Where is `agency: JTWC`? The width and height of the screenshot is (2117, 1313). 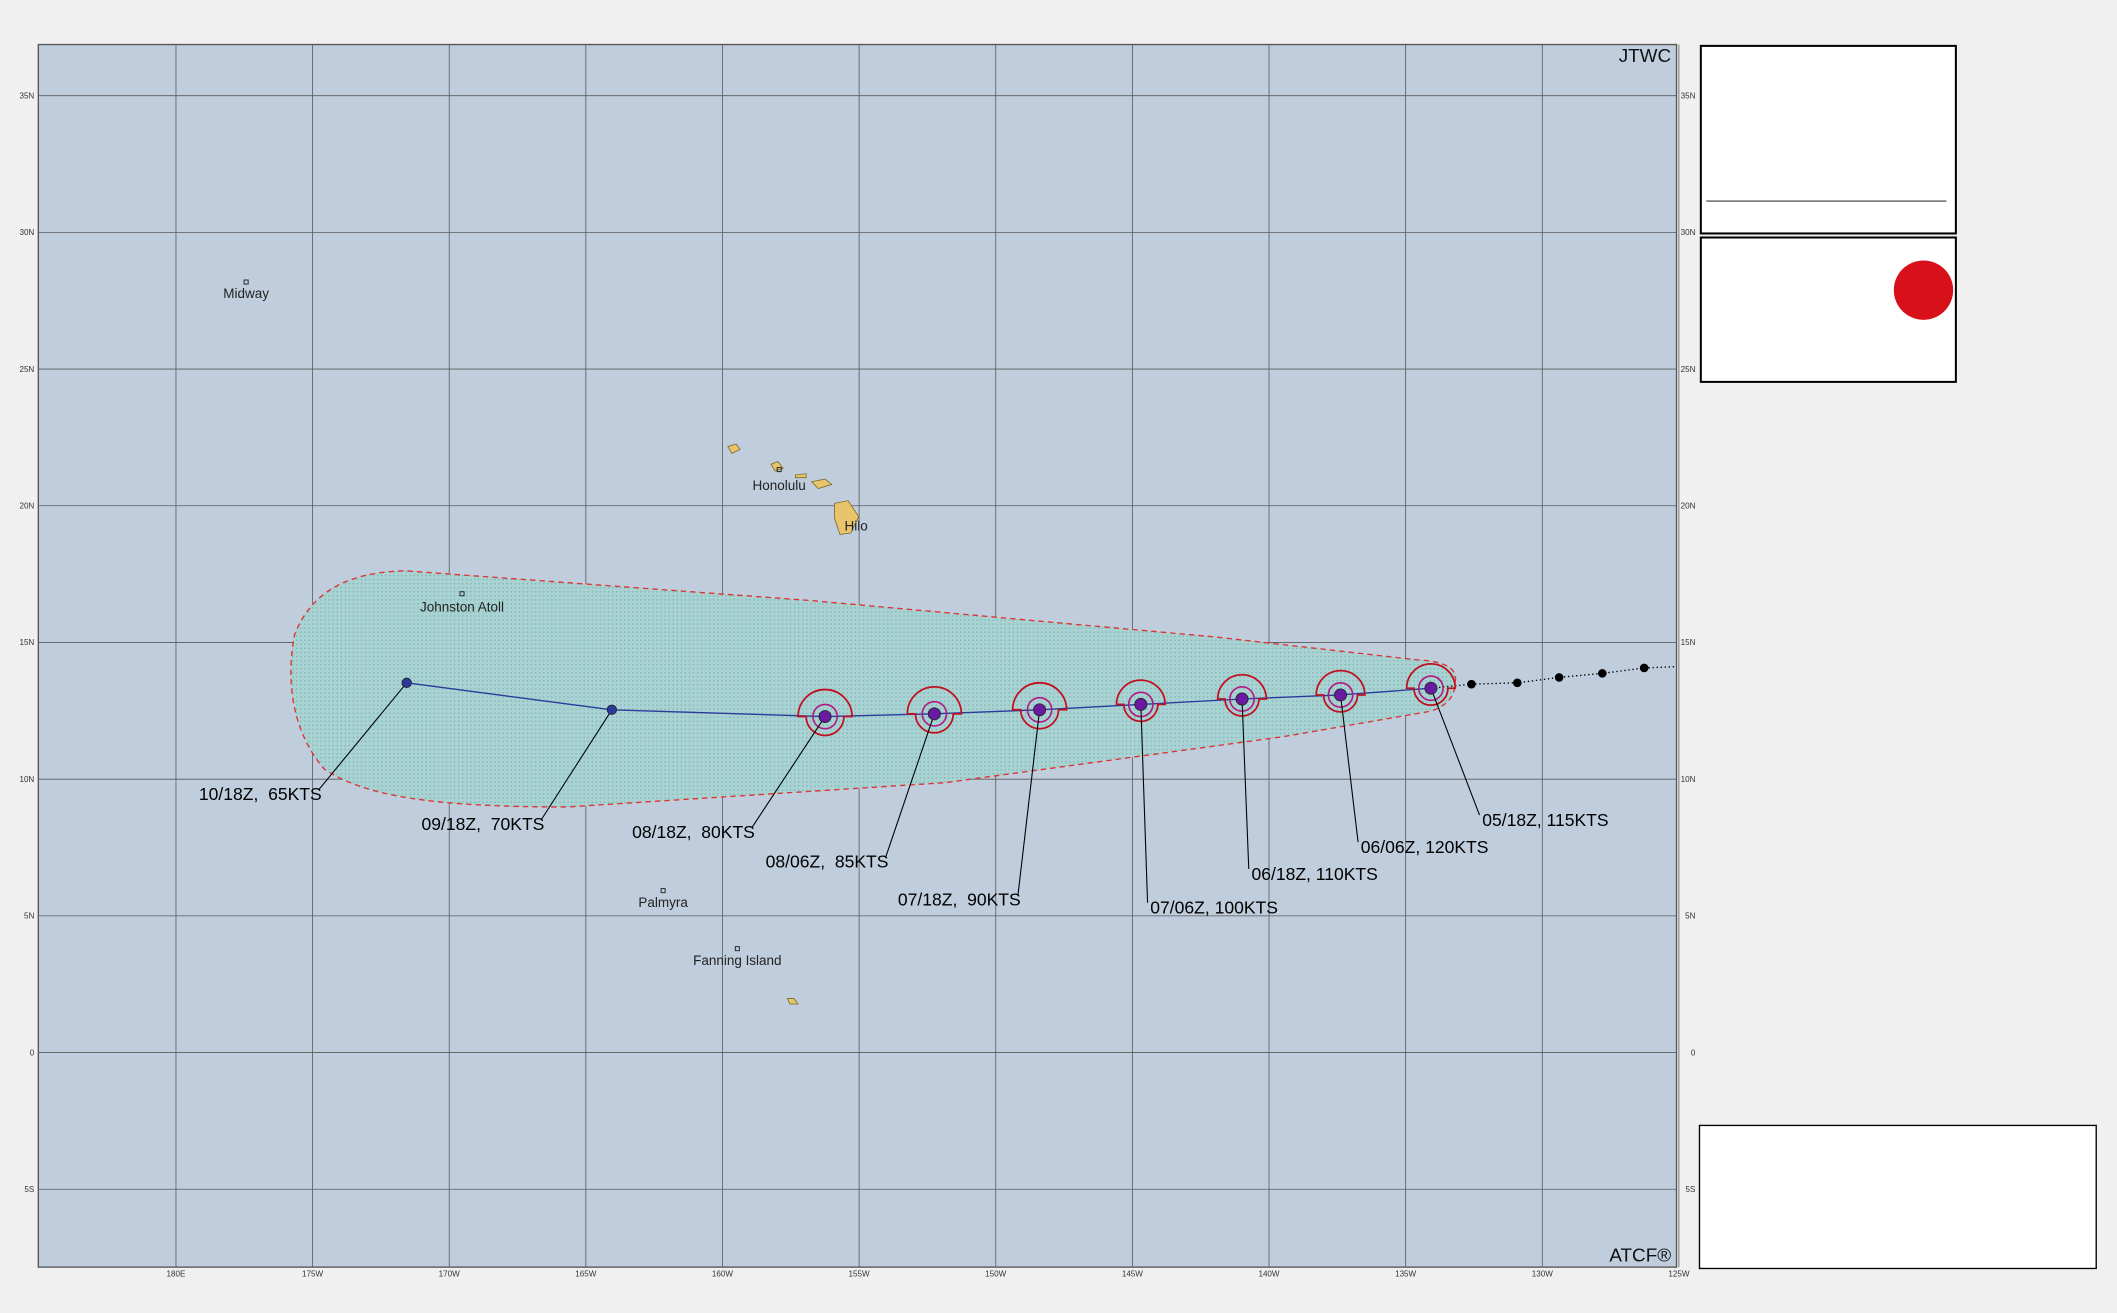
agency: JTWC is located at coordinates (1645, 56).